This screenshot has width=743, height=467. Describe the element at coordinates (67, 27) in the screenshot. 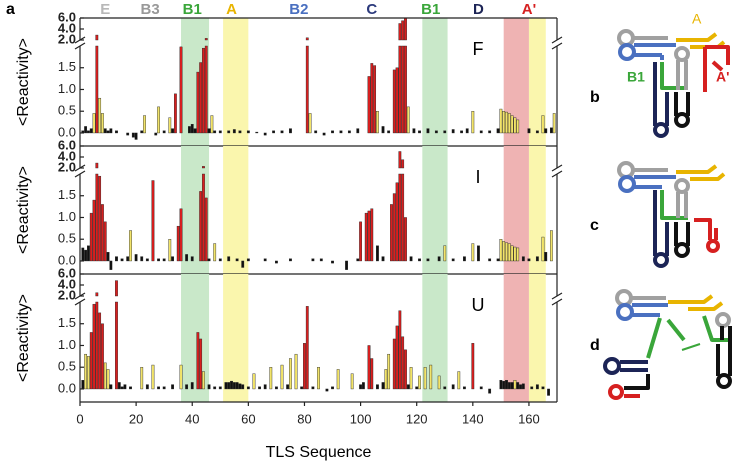

I see `y-tick-label: 4.0` at that location.